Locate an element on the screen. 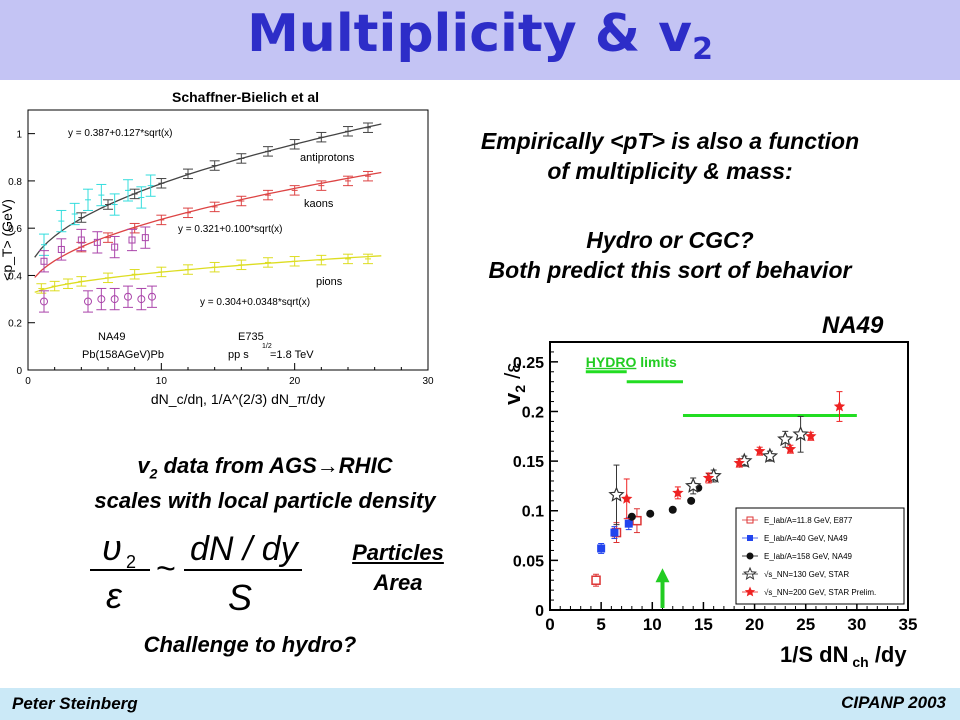 This screenshot has height=720, width=960. fit-curve-pions is located at coordinates (208, 274).